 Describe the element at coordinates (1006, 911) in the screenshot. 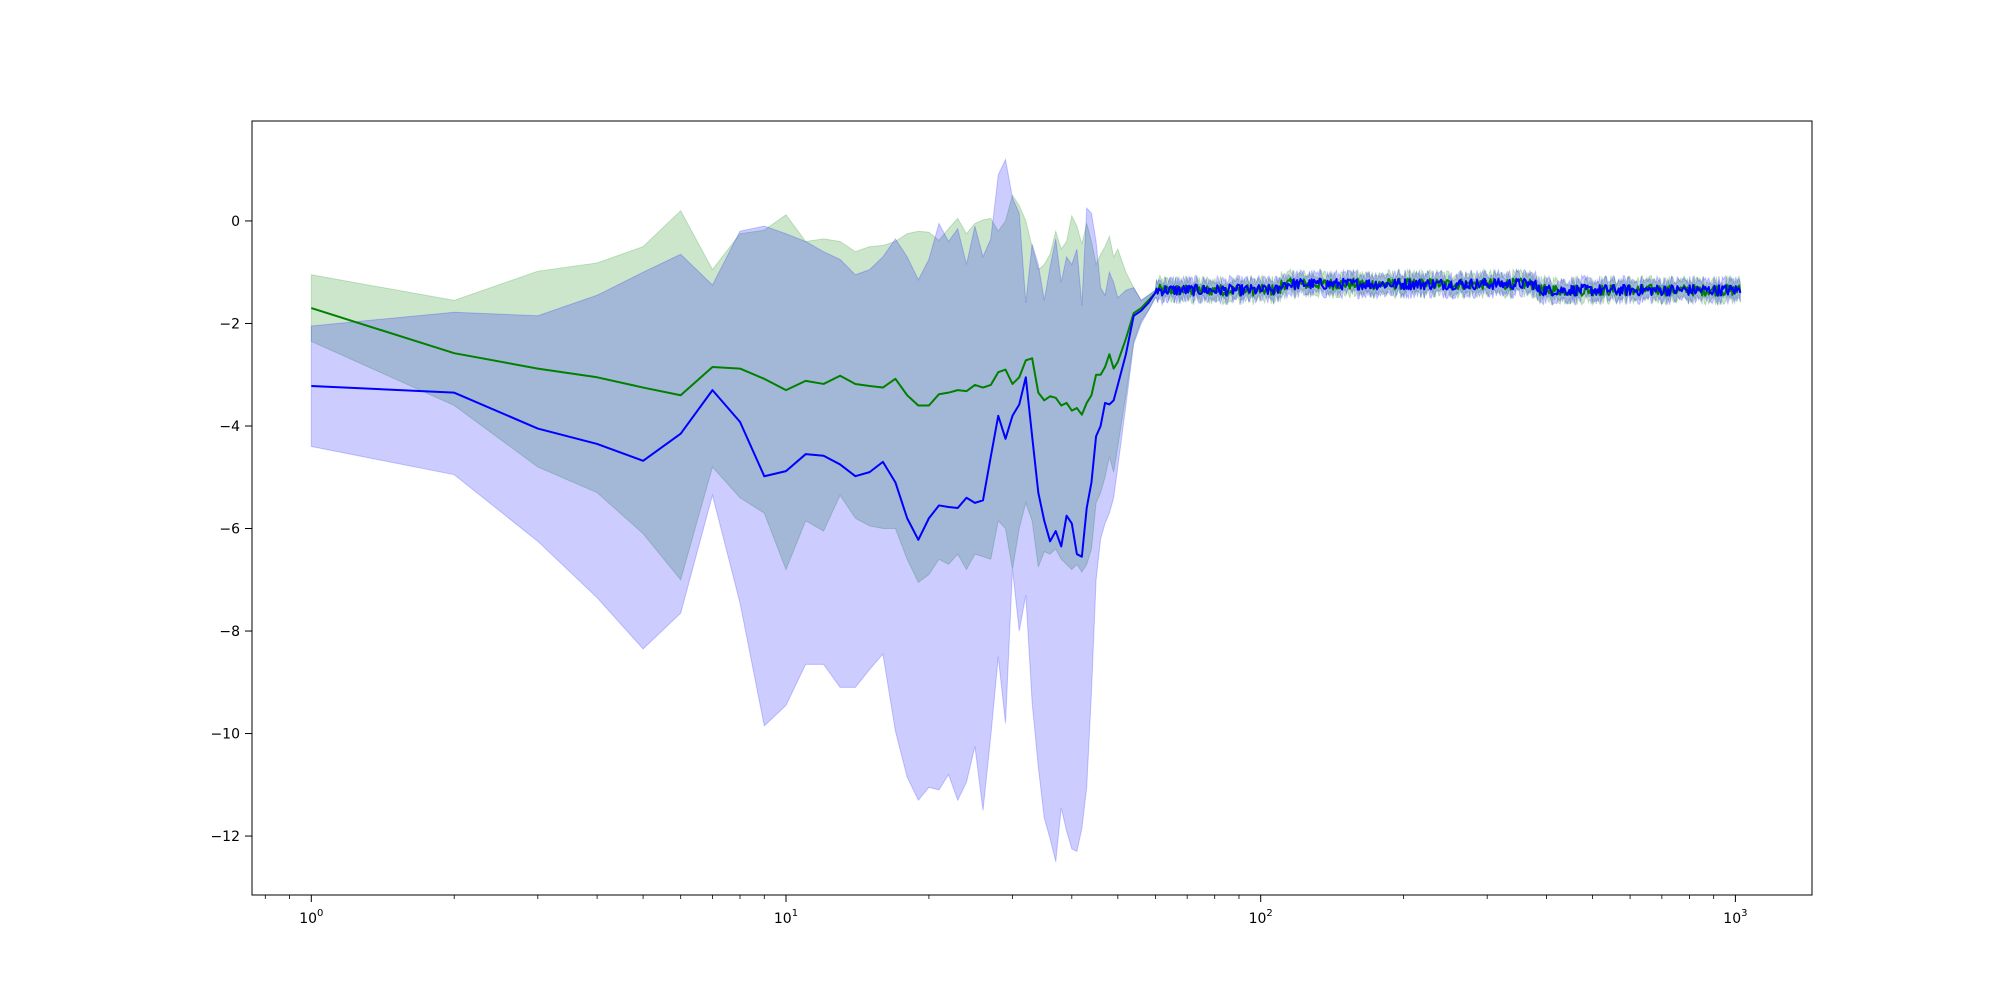

I see `x-axis: 10⁰ 10¹ 10² 10³` at that location.